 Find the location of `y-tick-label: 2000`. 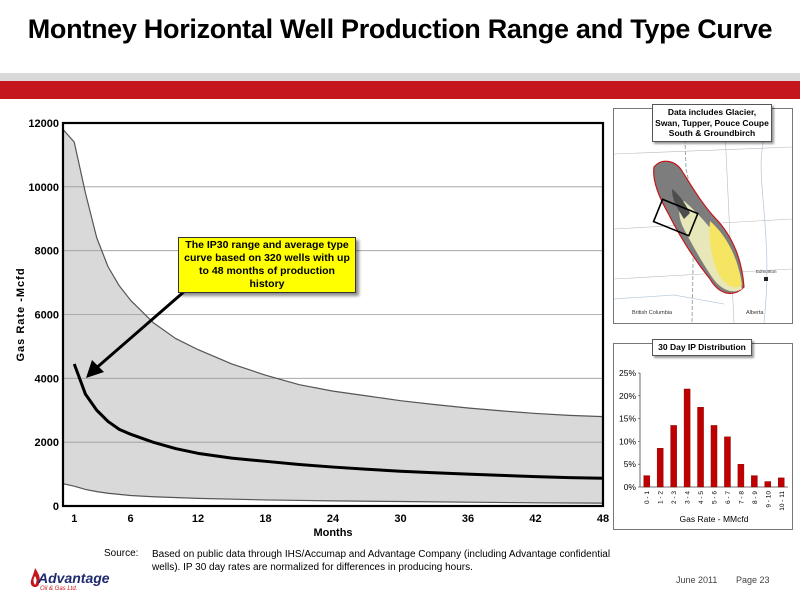

y-tick-label: 2000 is located at coordinates (47, 443).